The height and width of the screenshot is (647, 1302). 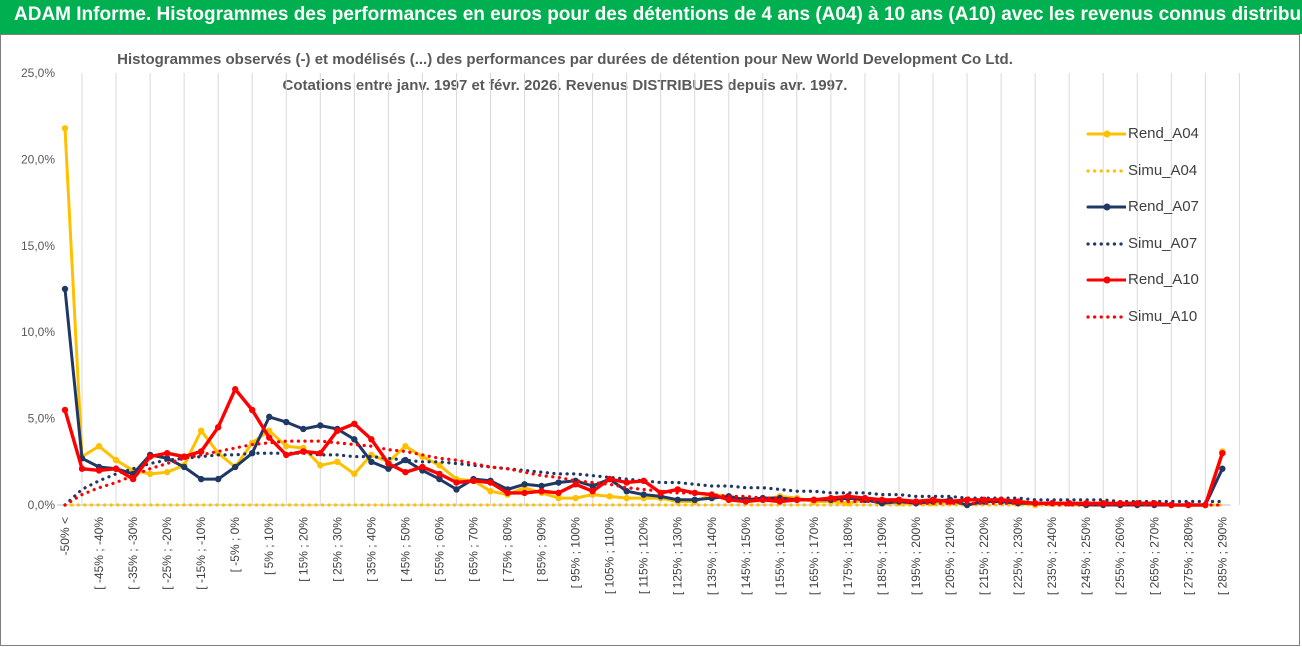 I want to click on x-tick-label: [ 285% ; 290%, so click(x=1222, y=556).